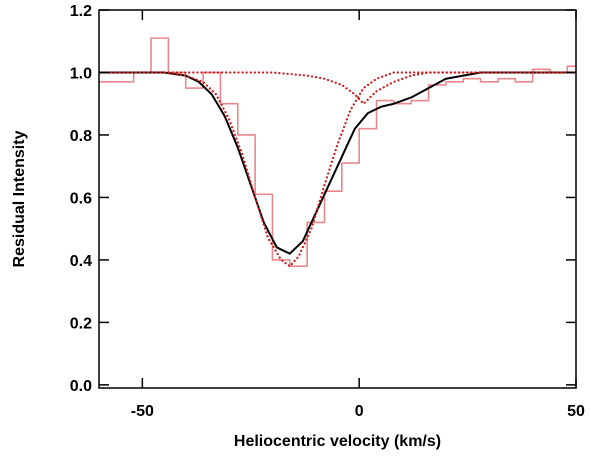 Image resolution: width=591 pixels, height=458 pixels. What do you see at coordinates (142, 411) in the screenshot?
I see `x-tick-label: -50` at bounding box center [142, 411].